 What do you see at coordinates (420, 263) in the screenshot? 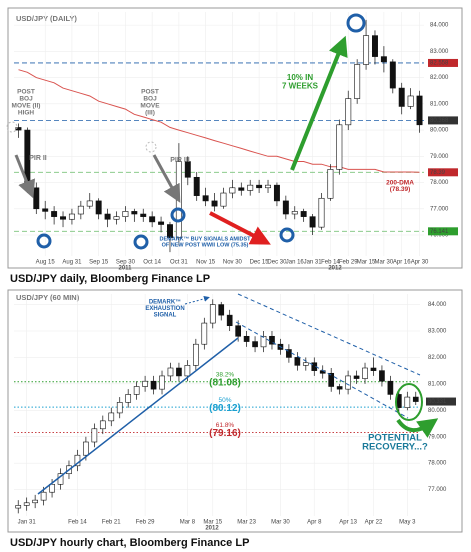
I see `x-tick-label: Apr 30` at bounding box center [420, 263].